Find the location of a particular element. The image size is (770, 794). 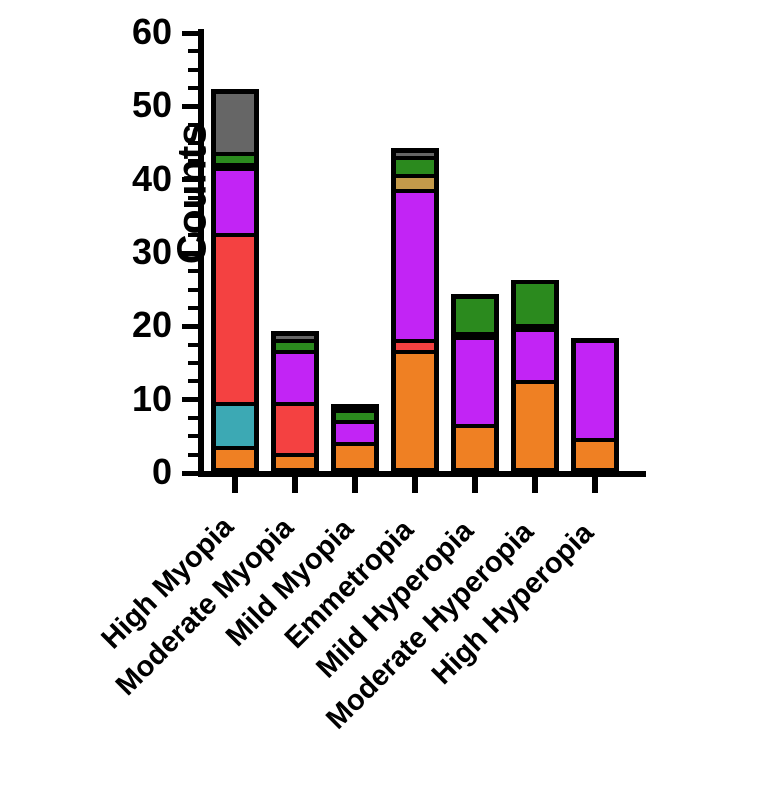

bar-high-hyperopia is located at coordinates (595, 405).